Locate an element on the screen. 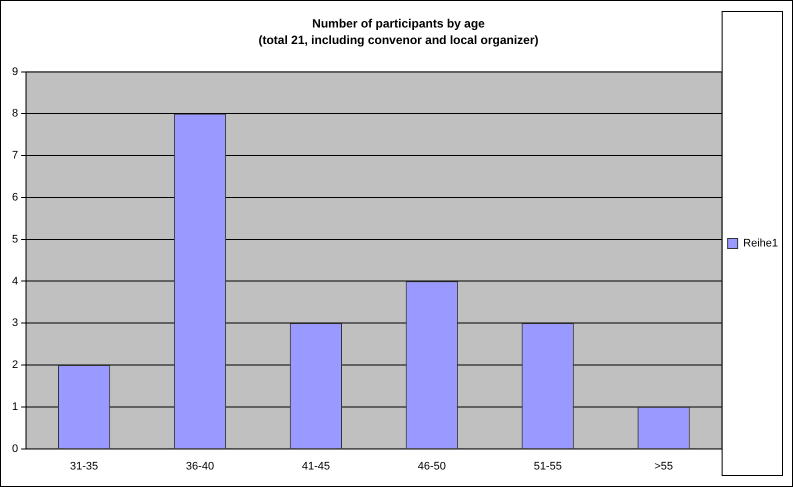 This screenshot has width=793, height=487. y-tick-label: 7 is located at coordinates (15, 156).